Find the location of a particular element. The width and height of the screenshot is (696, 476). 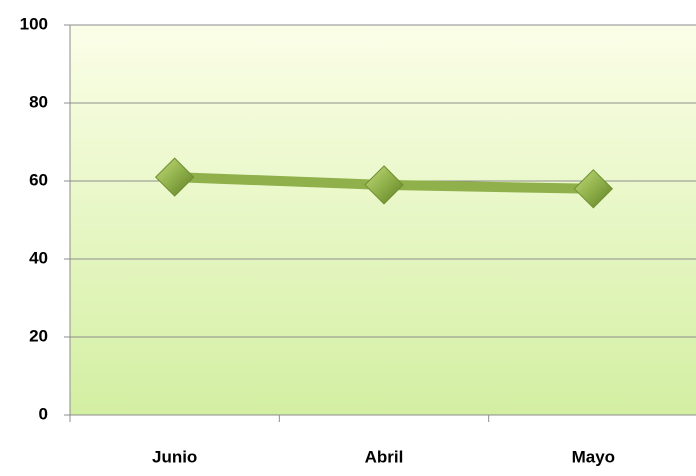

y-tick-label: 60 is located at coordinates (38, 179).